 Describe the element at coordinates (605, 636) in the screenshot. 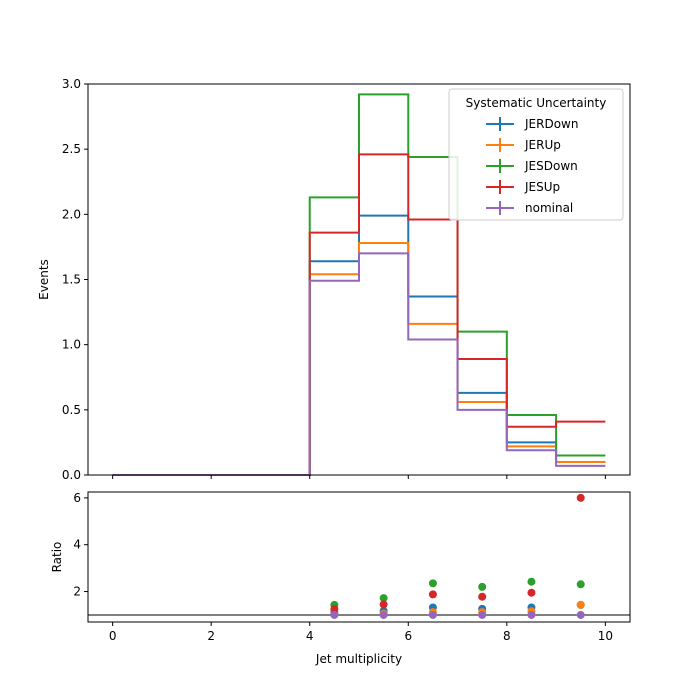

I see `bottom-xtick-label: 10` at that location.